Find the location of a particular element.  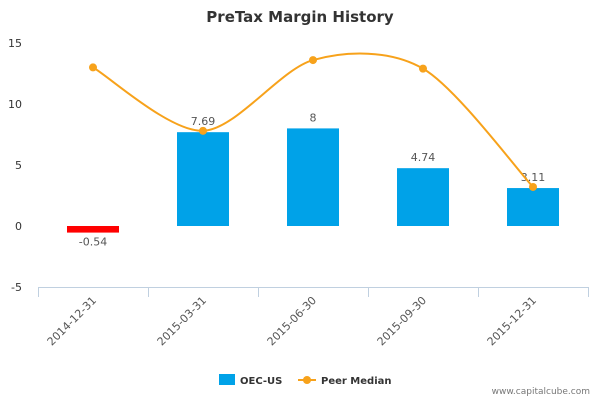

legend-label-oec: OEC-US is located at coordinates (261, 381).